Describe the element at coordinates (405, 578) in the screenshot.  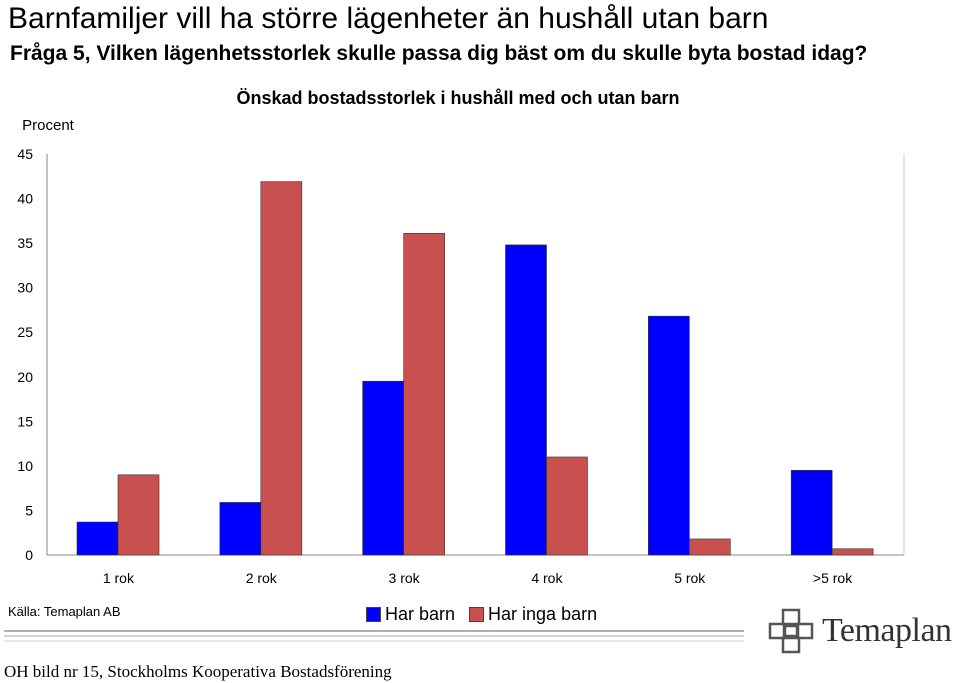
I see `x-tick-label: 3 rok` at that location.